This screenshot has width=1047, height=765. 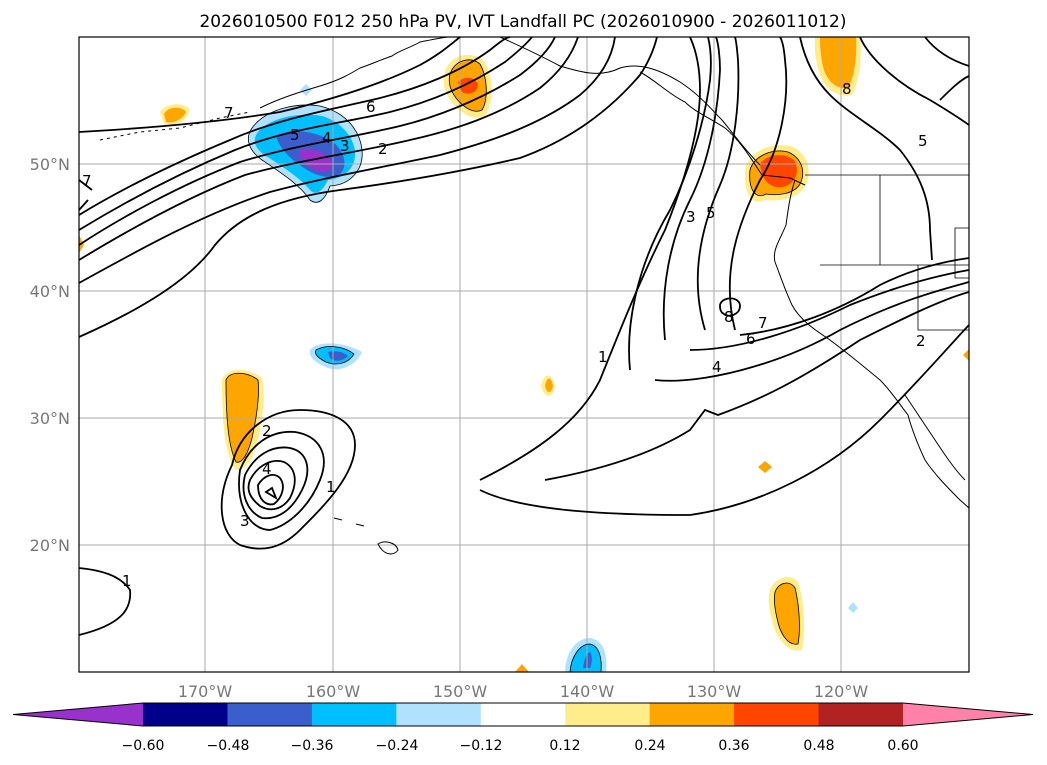 What do you see at coordinates (267, 431) in the screenshot?
I see `contour-label-2-subtropical: 2` at bounding box center [267, 431].